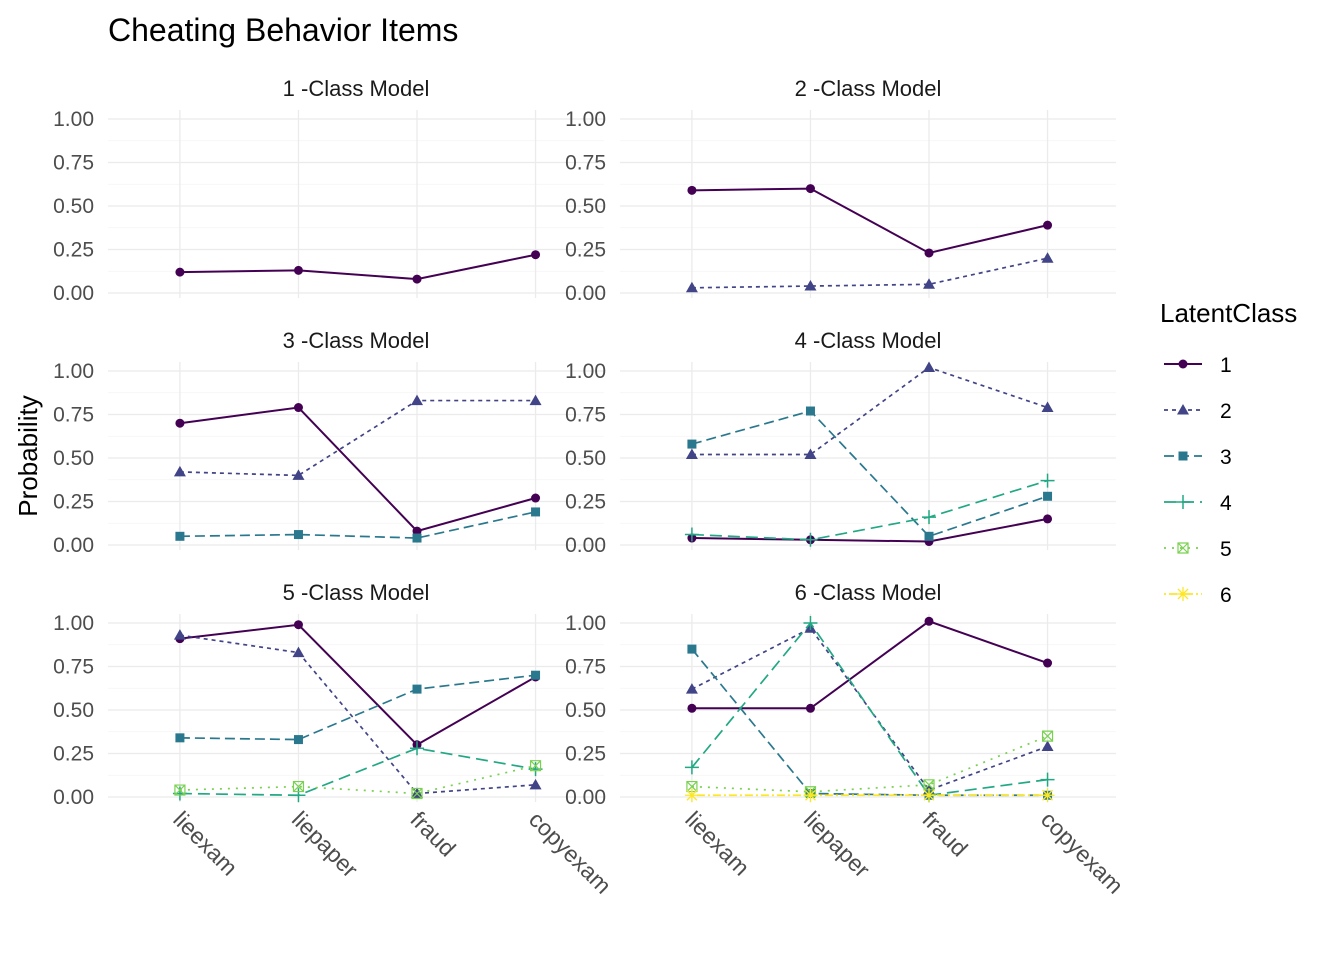 Image resolution: width=1344 pixels, height=960 pixels. What do you see at coordinates (356, 88) in the screenshot?
I see `facet-title: 1 -Class Model` at bounding box center [356, 88].